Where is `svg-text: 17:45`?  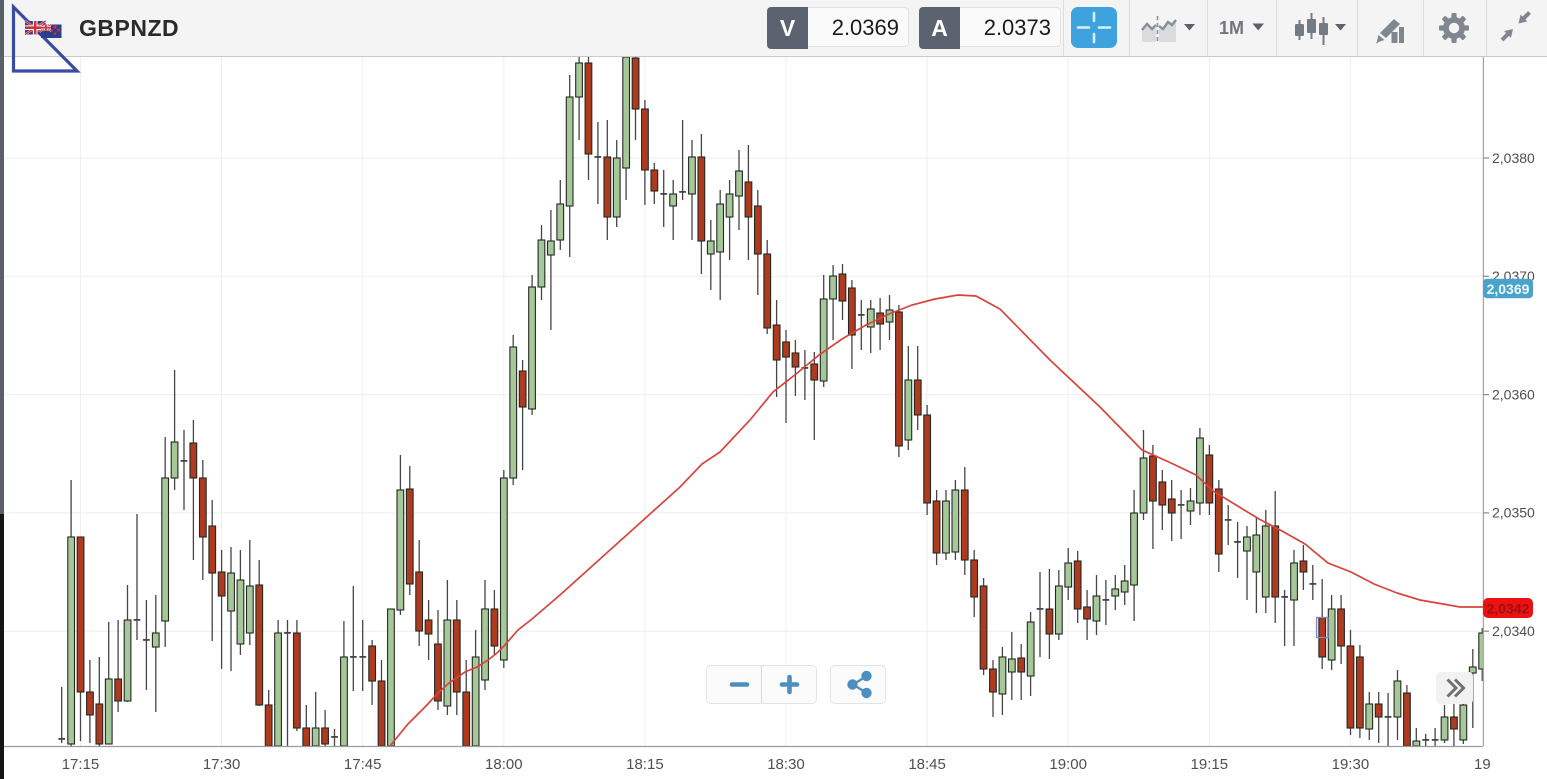 svg-text: 17:45 is located at coordinates (363, 764).